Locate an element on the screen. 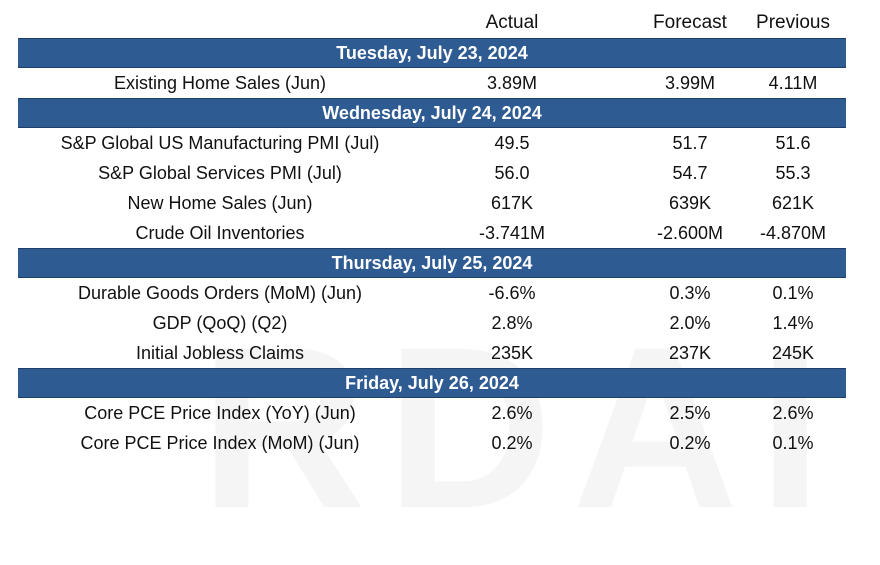 This screenshot has width=880, height=565. event-forecast: 2.0% is located at coordinates (690, 323).